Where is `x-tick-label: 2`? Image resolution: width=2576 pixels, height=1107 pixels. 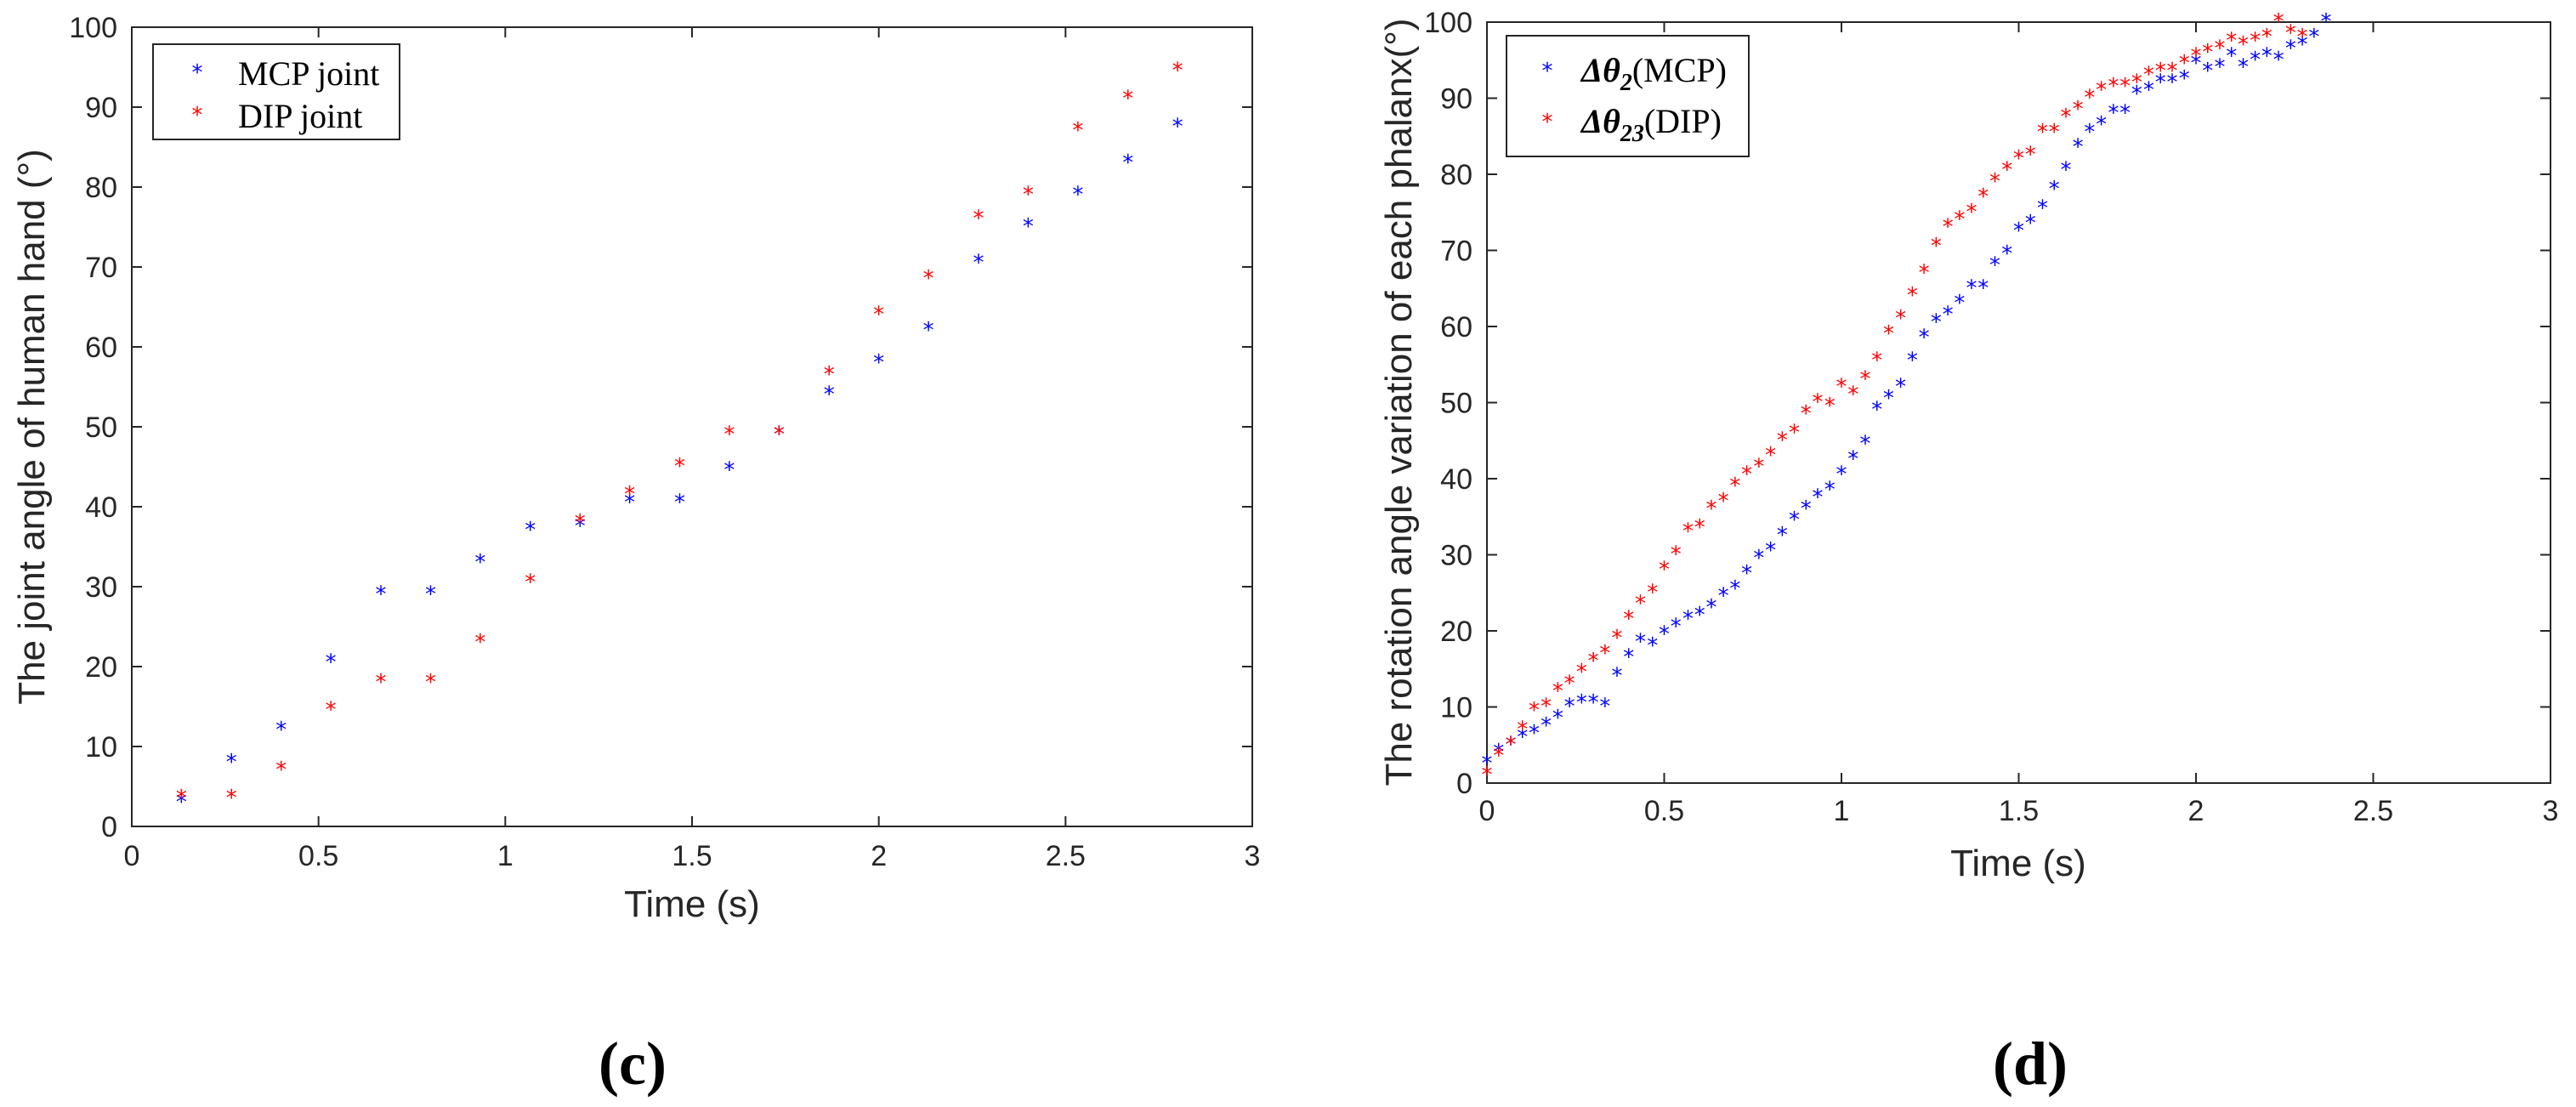 x-tick-label: 2 is located at coordinates (879, 856).